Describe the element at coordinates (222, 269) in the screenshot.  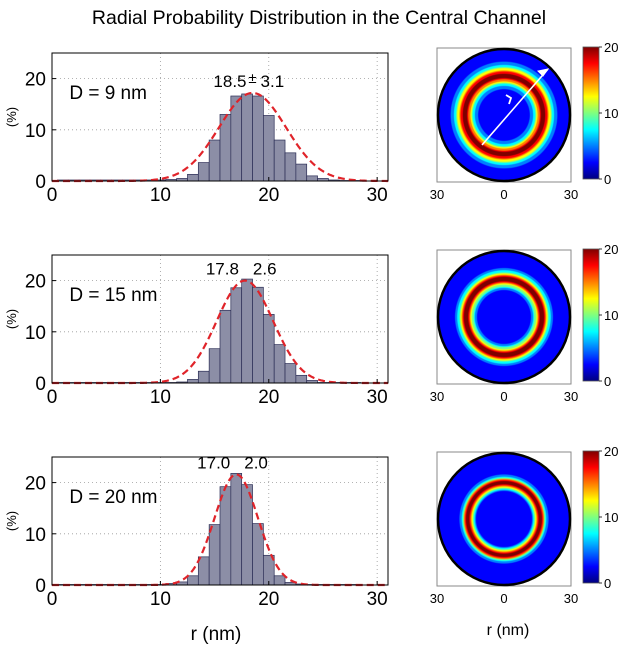
I see `mean-value-label: 17.8` at that location.